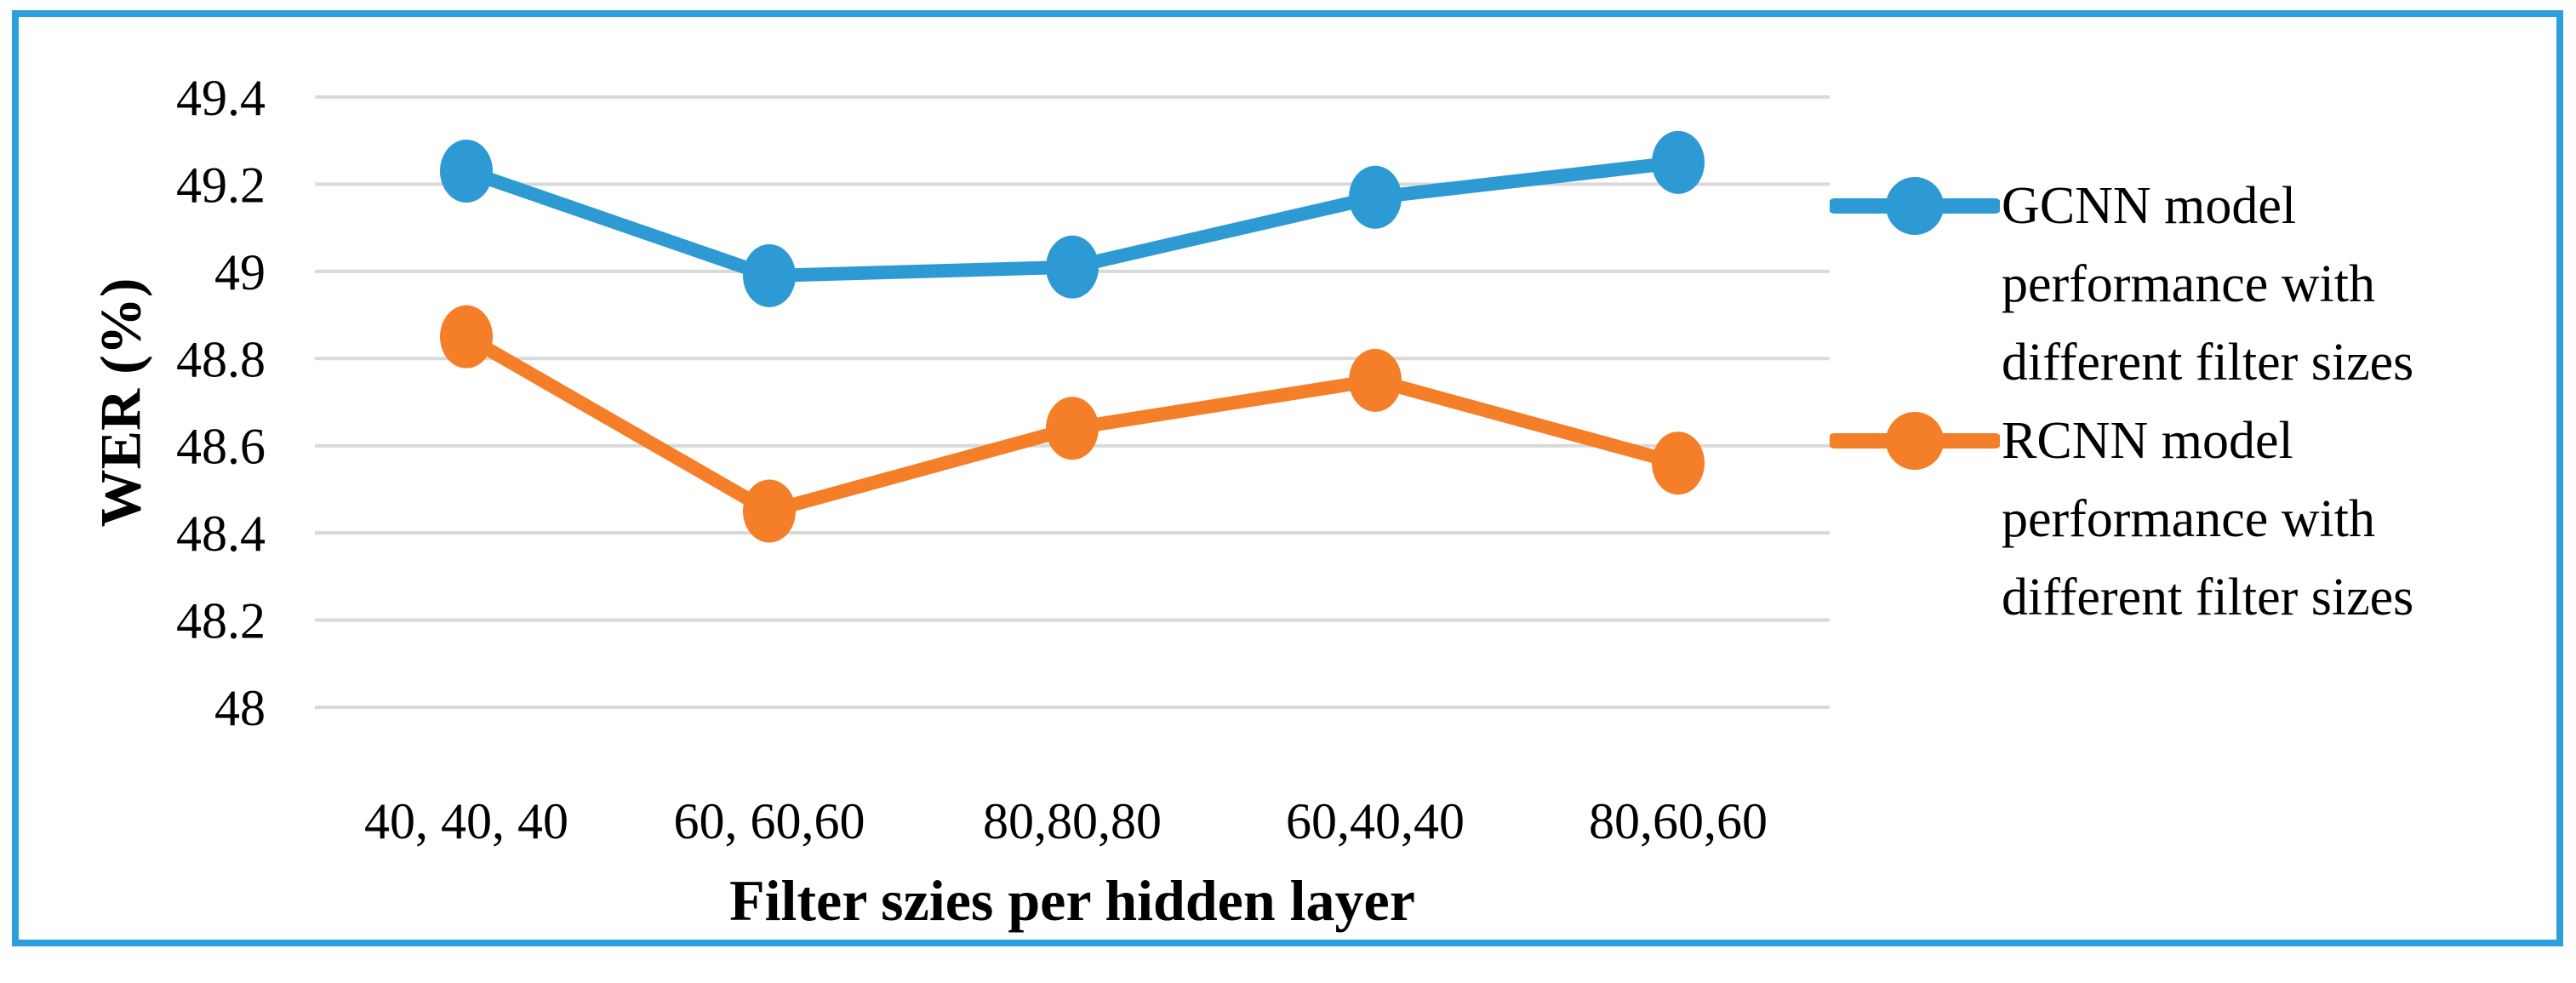 This screenshot has width=2576, height=983. I want to click on y-tick-label: 48.6, so click(221, 447).